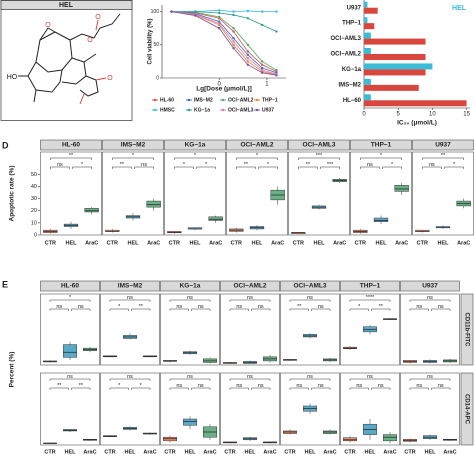  I want to click on panel-title: IMS−M2, so click(130, 286).